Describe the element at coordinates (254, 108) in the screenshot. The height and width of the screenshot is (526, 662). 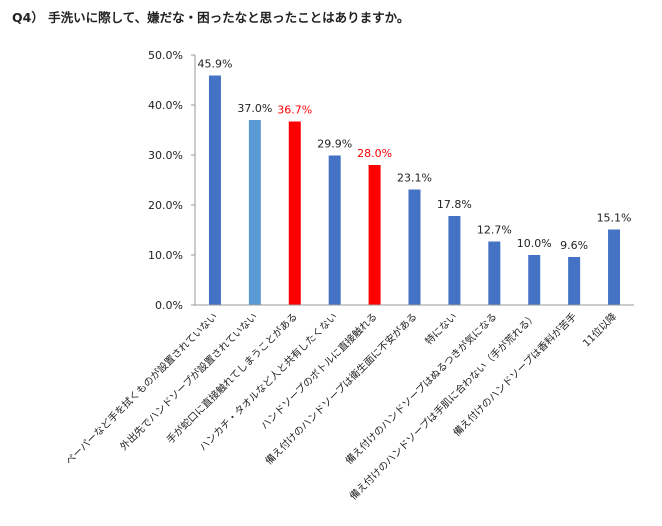
I see `value-label: 37.0%` at that location.